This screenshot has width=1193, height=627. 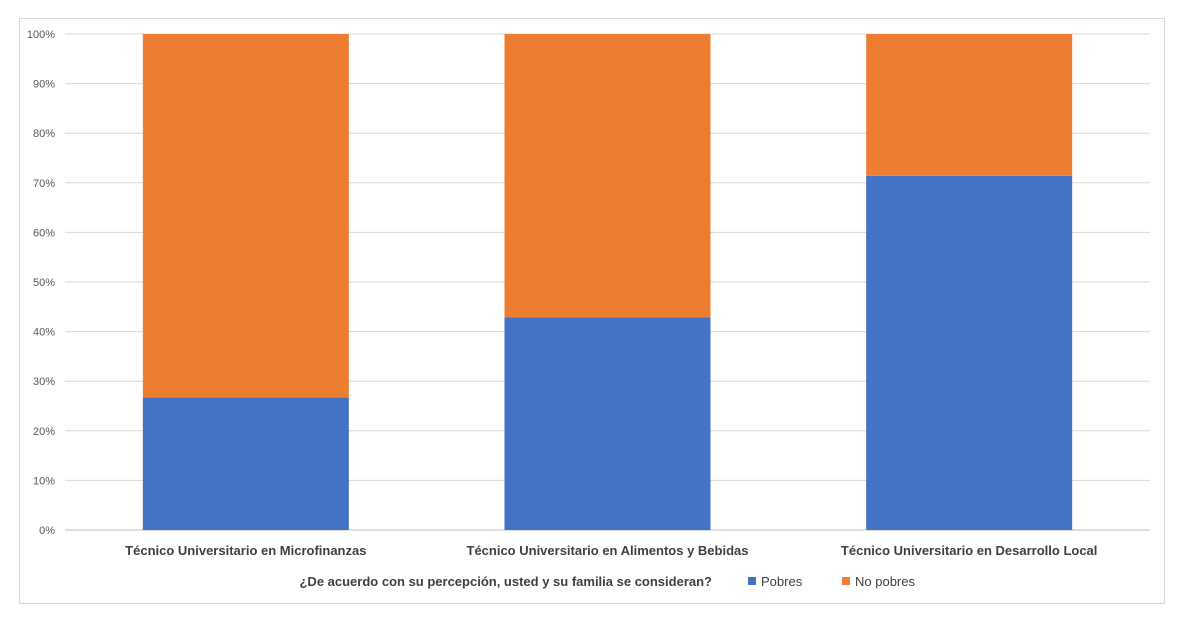 I want to click on y-tick-label: 10%, so click(x=44, y=481).